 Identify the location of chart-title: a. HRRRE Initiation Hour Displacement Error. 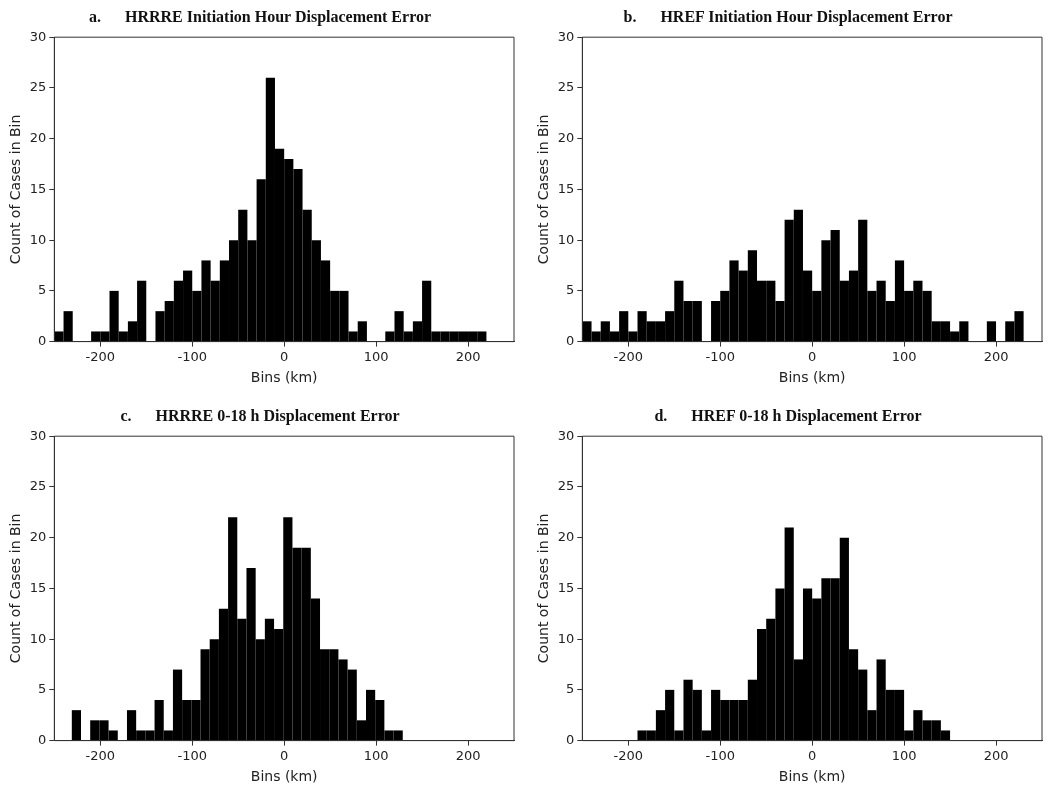
(260, 16).